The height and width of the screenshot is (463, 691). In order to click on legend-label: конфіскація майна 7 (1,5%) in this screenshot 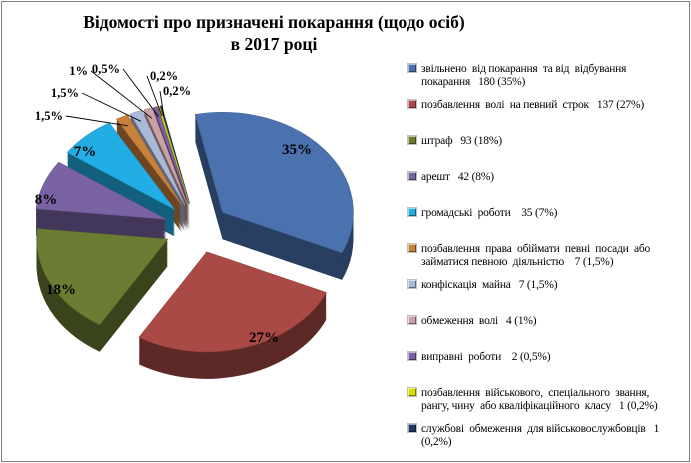, I will do `click(489, 285)`.